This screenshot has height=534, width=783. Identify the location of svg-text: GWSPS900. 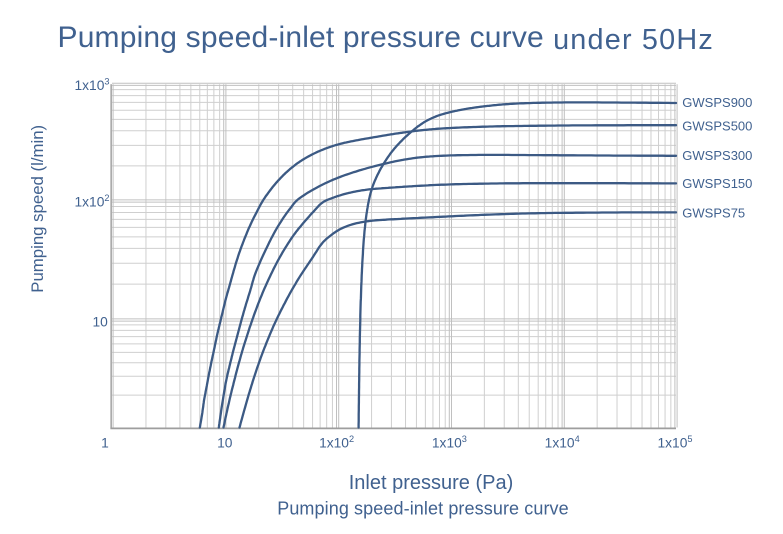
(717, 102).